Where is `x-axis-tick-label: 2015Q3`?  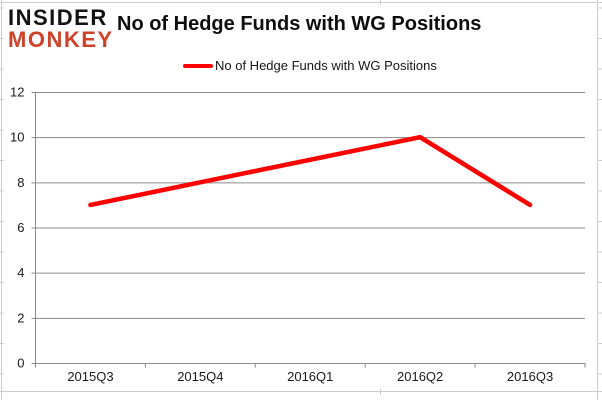 x-axis-tick-label: 2015Q3 is located at coordinates (90, 376).